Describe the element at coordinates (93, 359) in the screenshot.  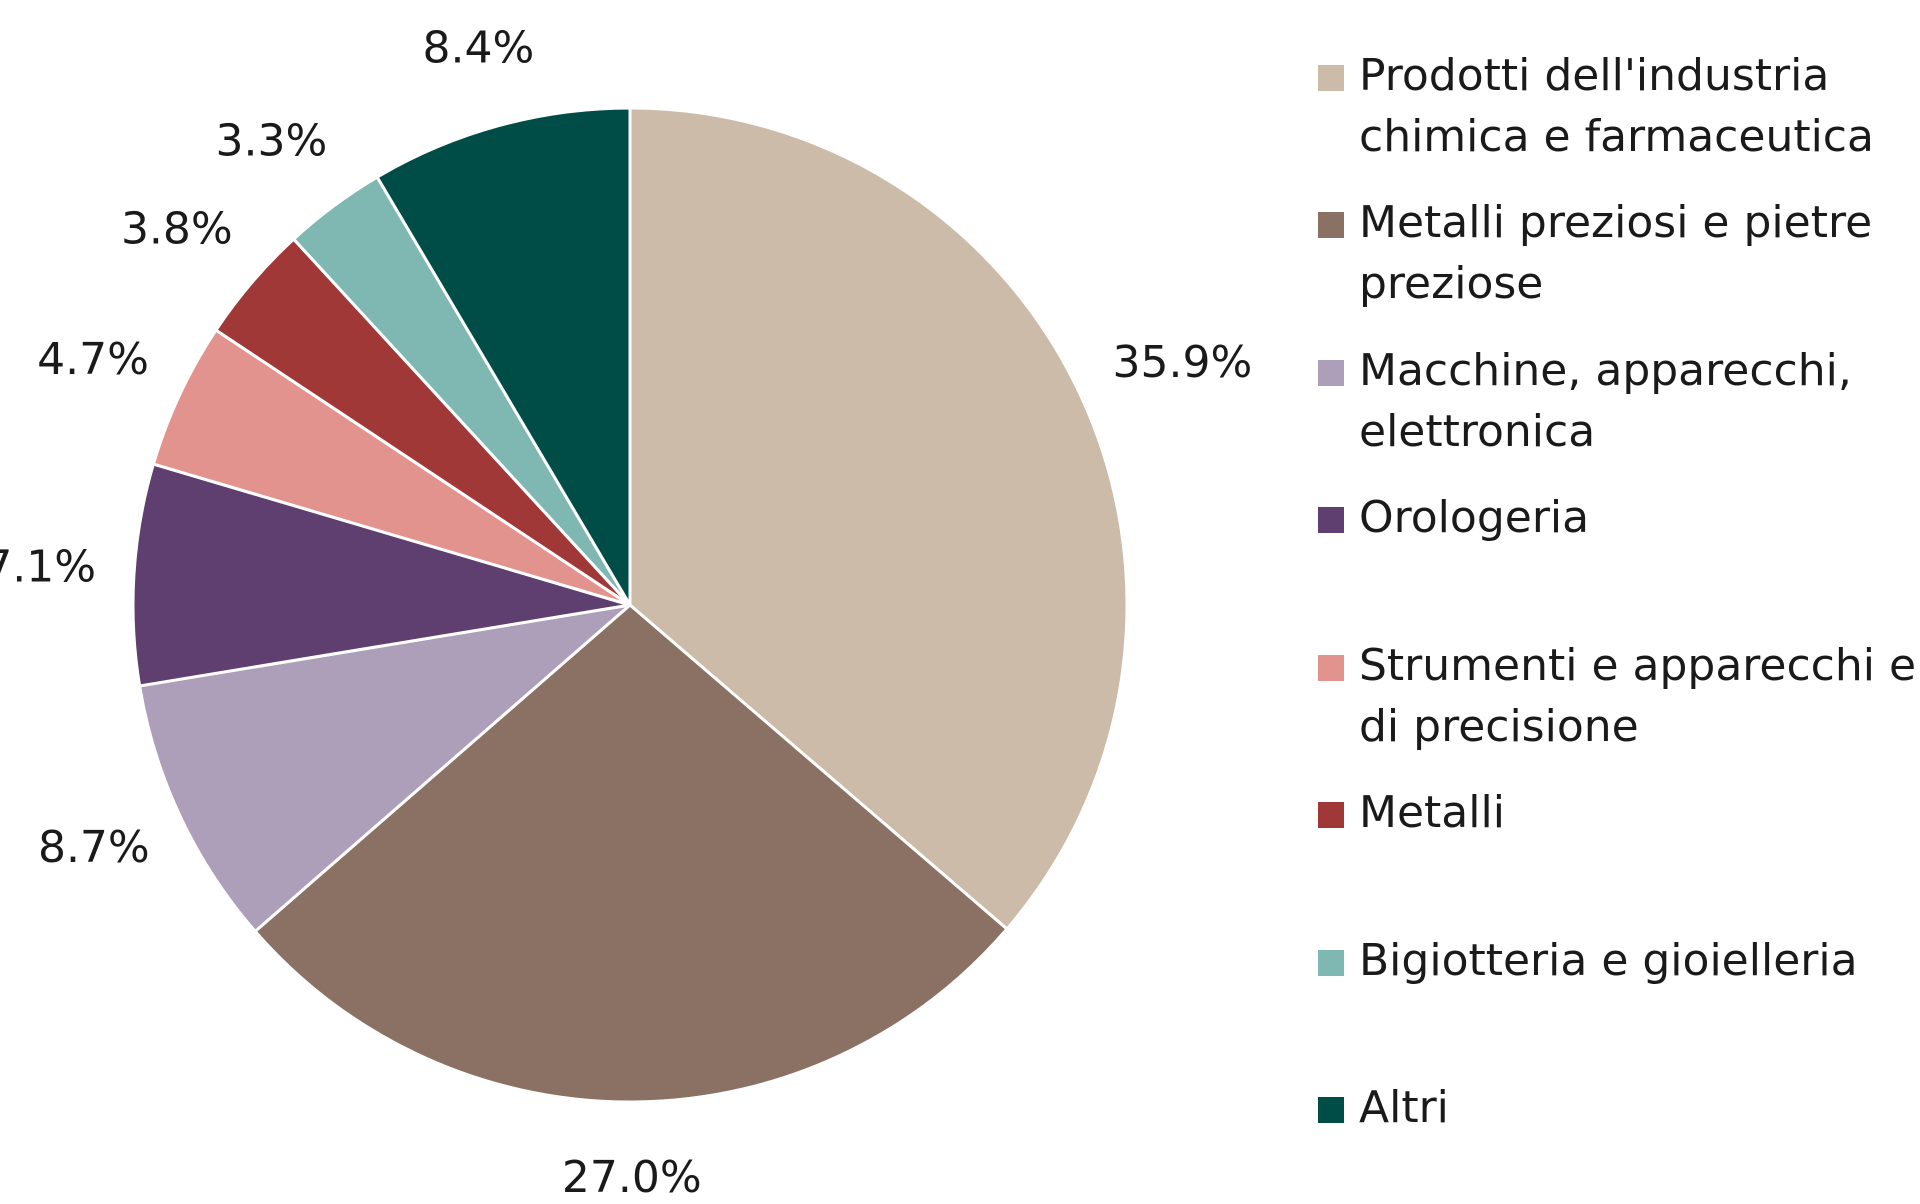
I see `data-label-strumenti-e-apparecchi-e-di-precisione: 4.7%` at that location.